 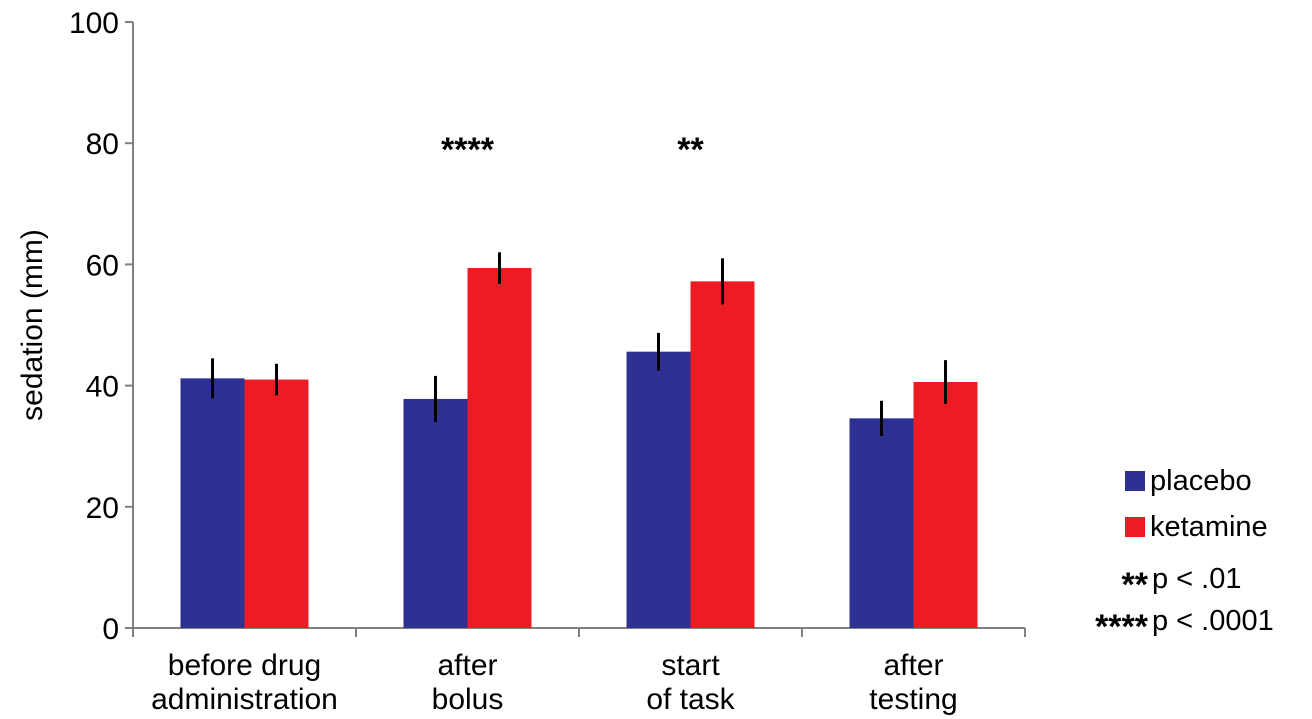 I want to click on legend-note-marker: ****, so click(x=1122, y=627).